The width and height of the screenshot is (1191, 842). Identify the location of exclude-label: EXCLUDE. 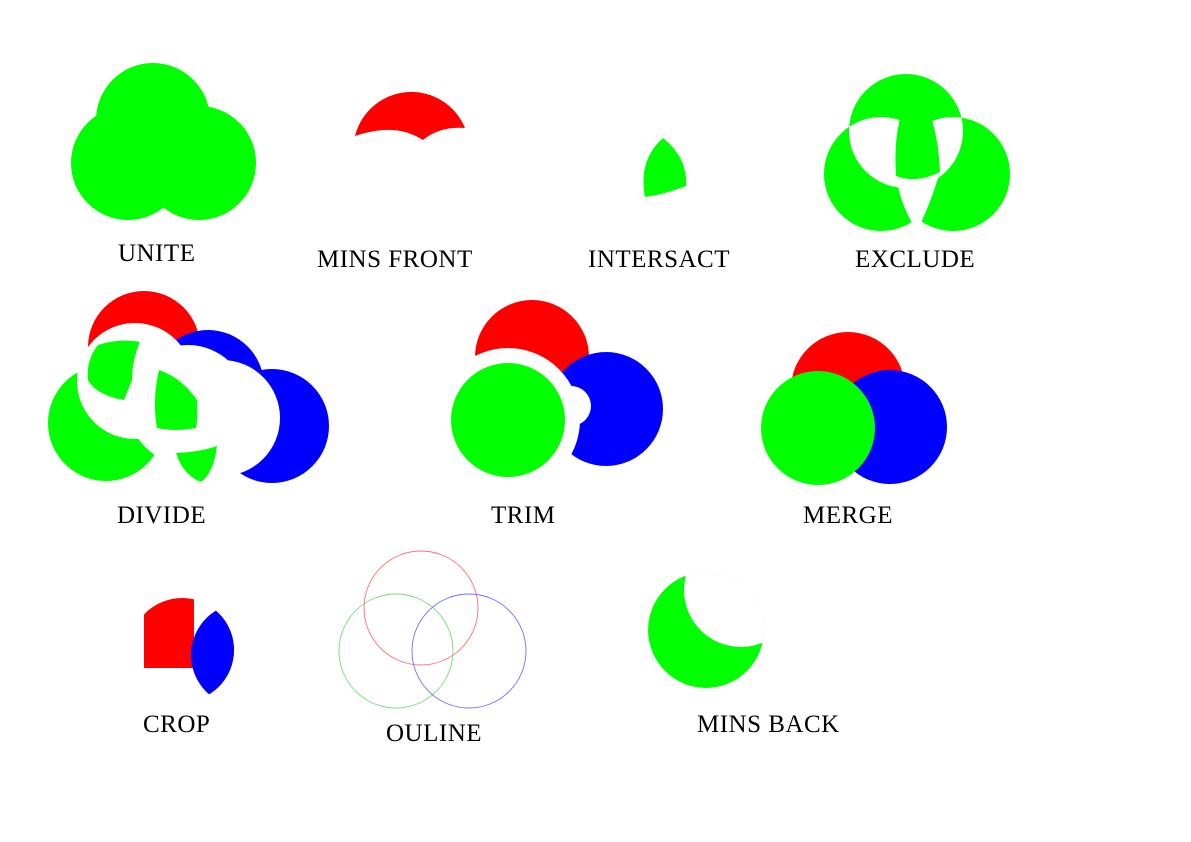
(915, 259).